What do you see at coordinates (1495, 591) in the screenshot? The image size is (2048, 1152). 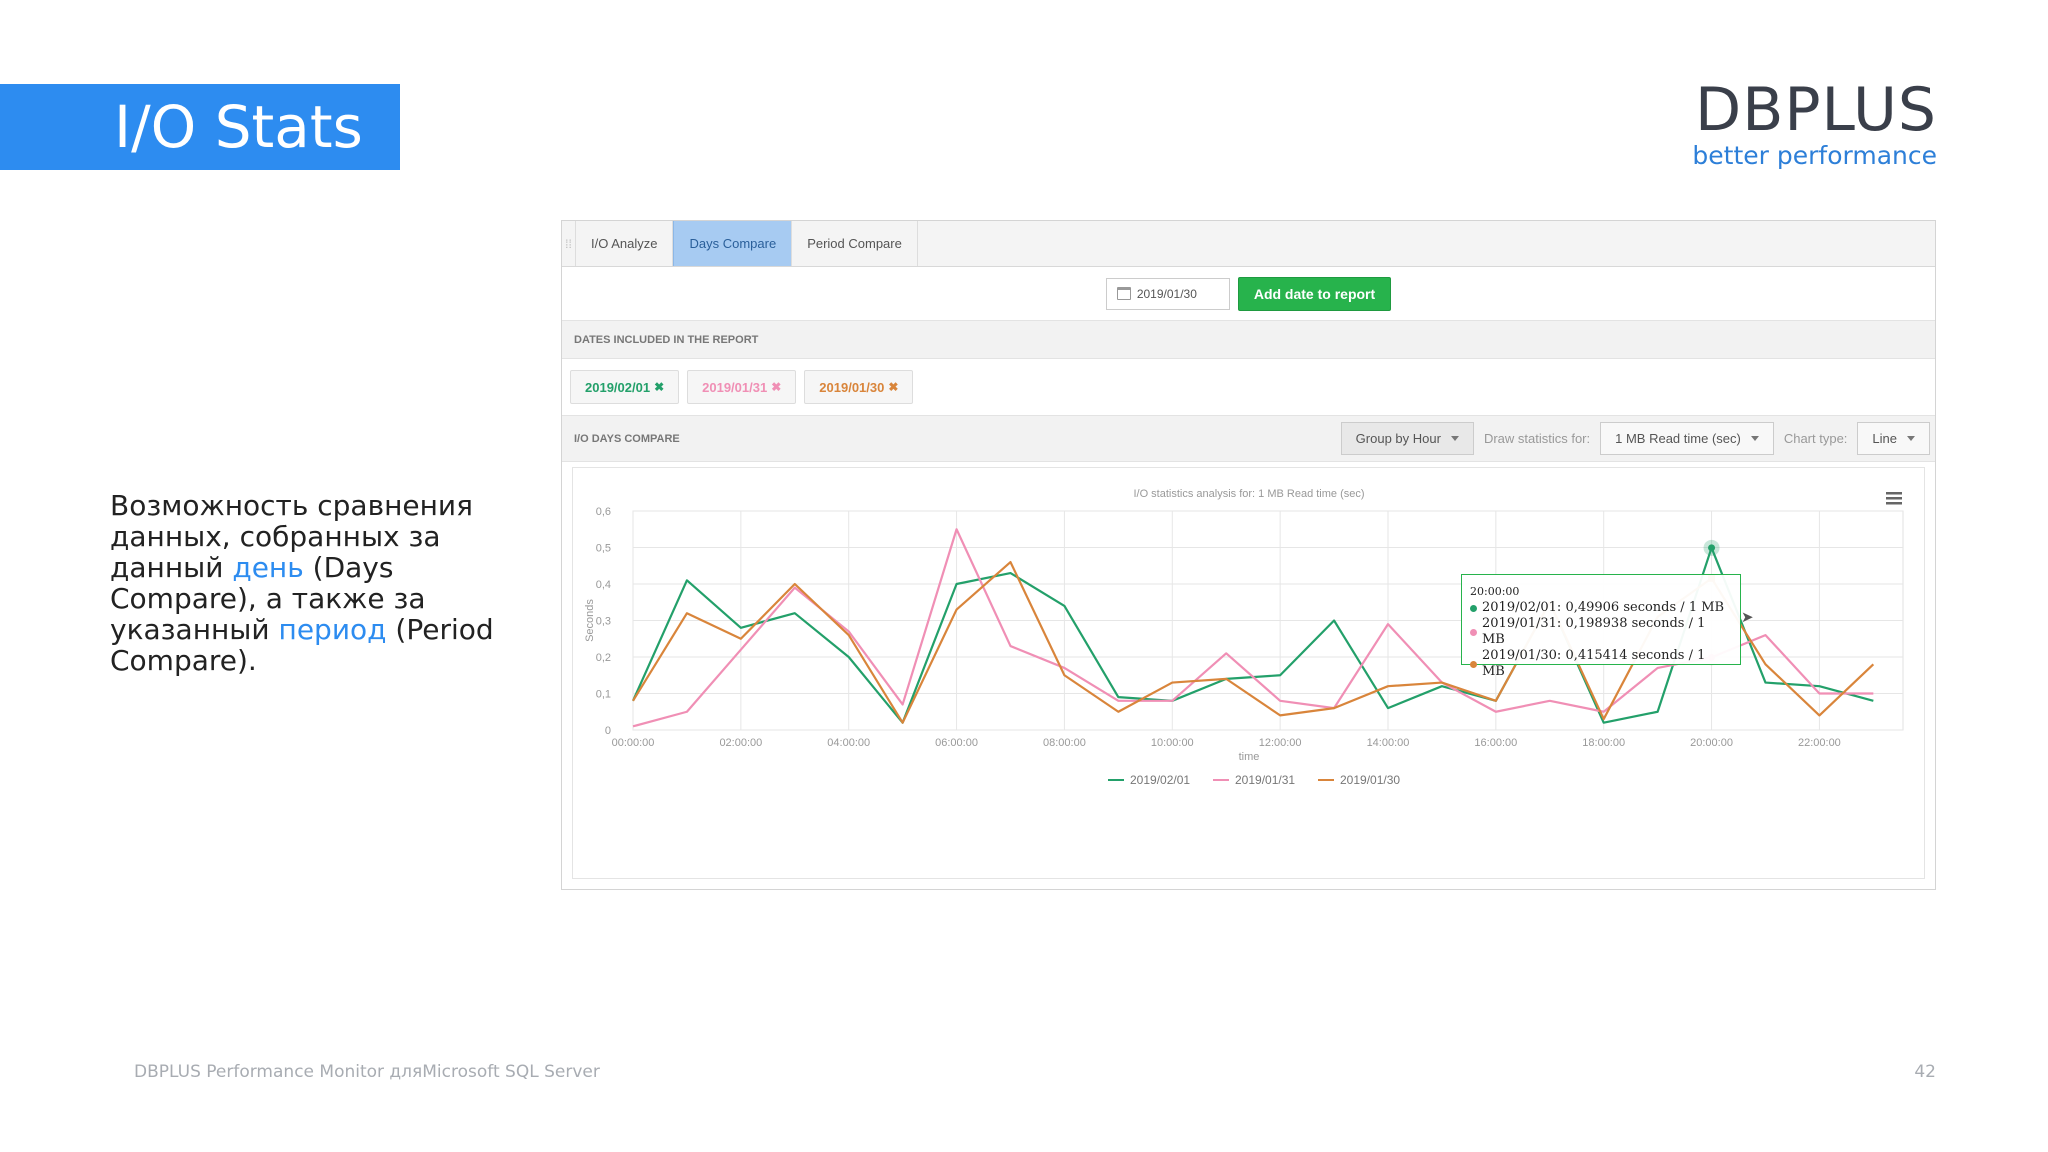 I see `tooltip-time: 20:00:00` at bounding box center [1495, 591].